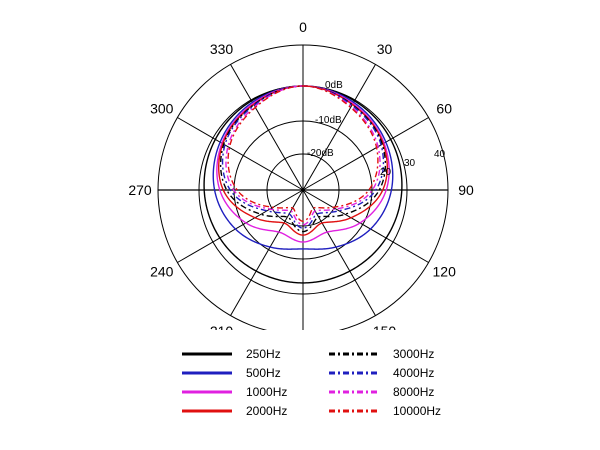 This screenshot has height=450, width=600. What do you see at coordinates (334, 85) in the screenshot?
I see `ring-label: 0dB` at bounding box center [334, 85].